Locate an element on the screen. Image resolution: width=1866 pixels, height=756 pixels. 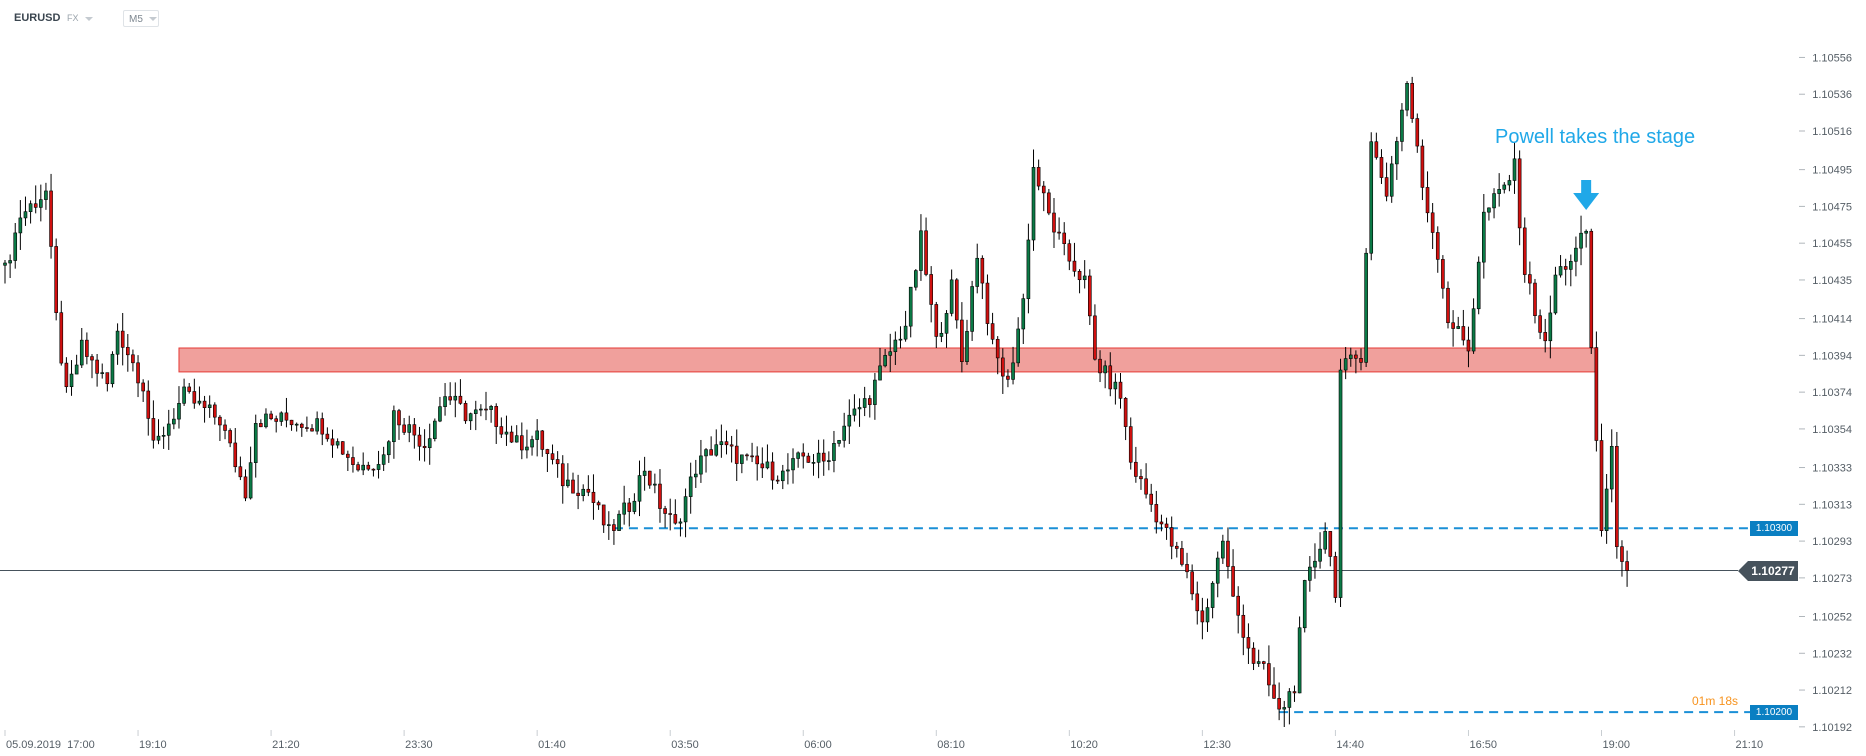
symbol-label: EURUSD is located at coordinates (37, 18).